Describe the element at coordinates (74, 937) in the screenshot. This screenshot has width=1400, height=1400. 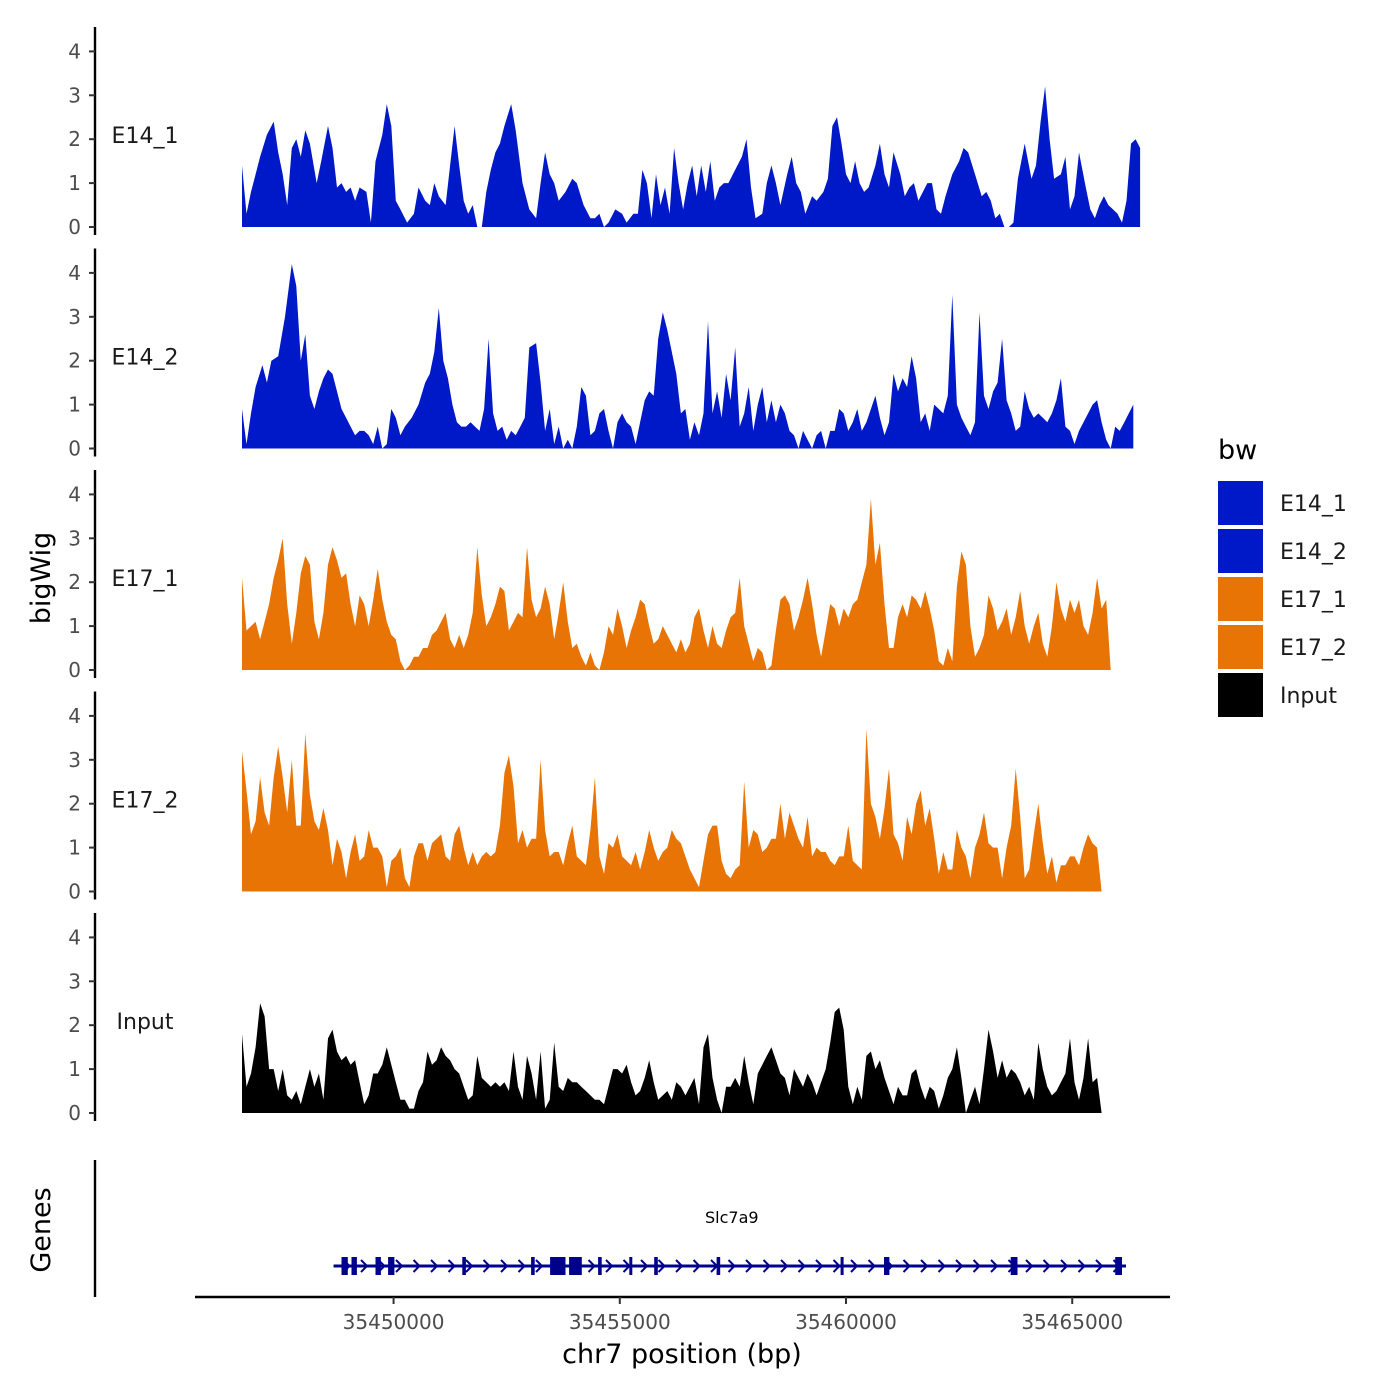
I see `y-tick-label-input-4: 4` at that location.